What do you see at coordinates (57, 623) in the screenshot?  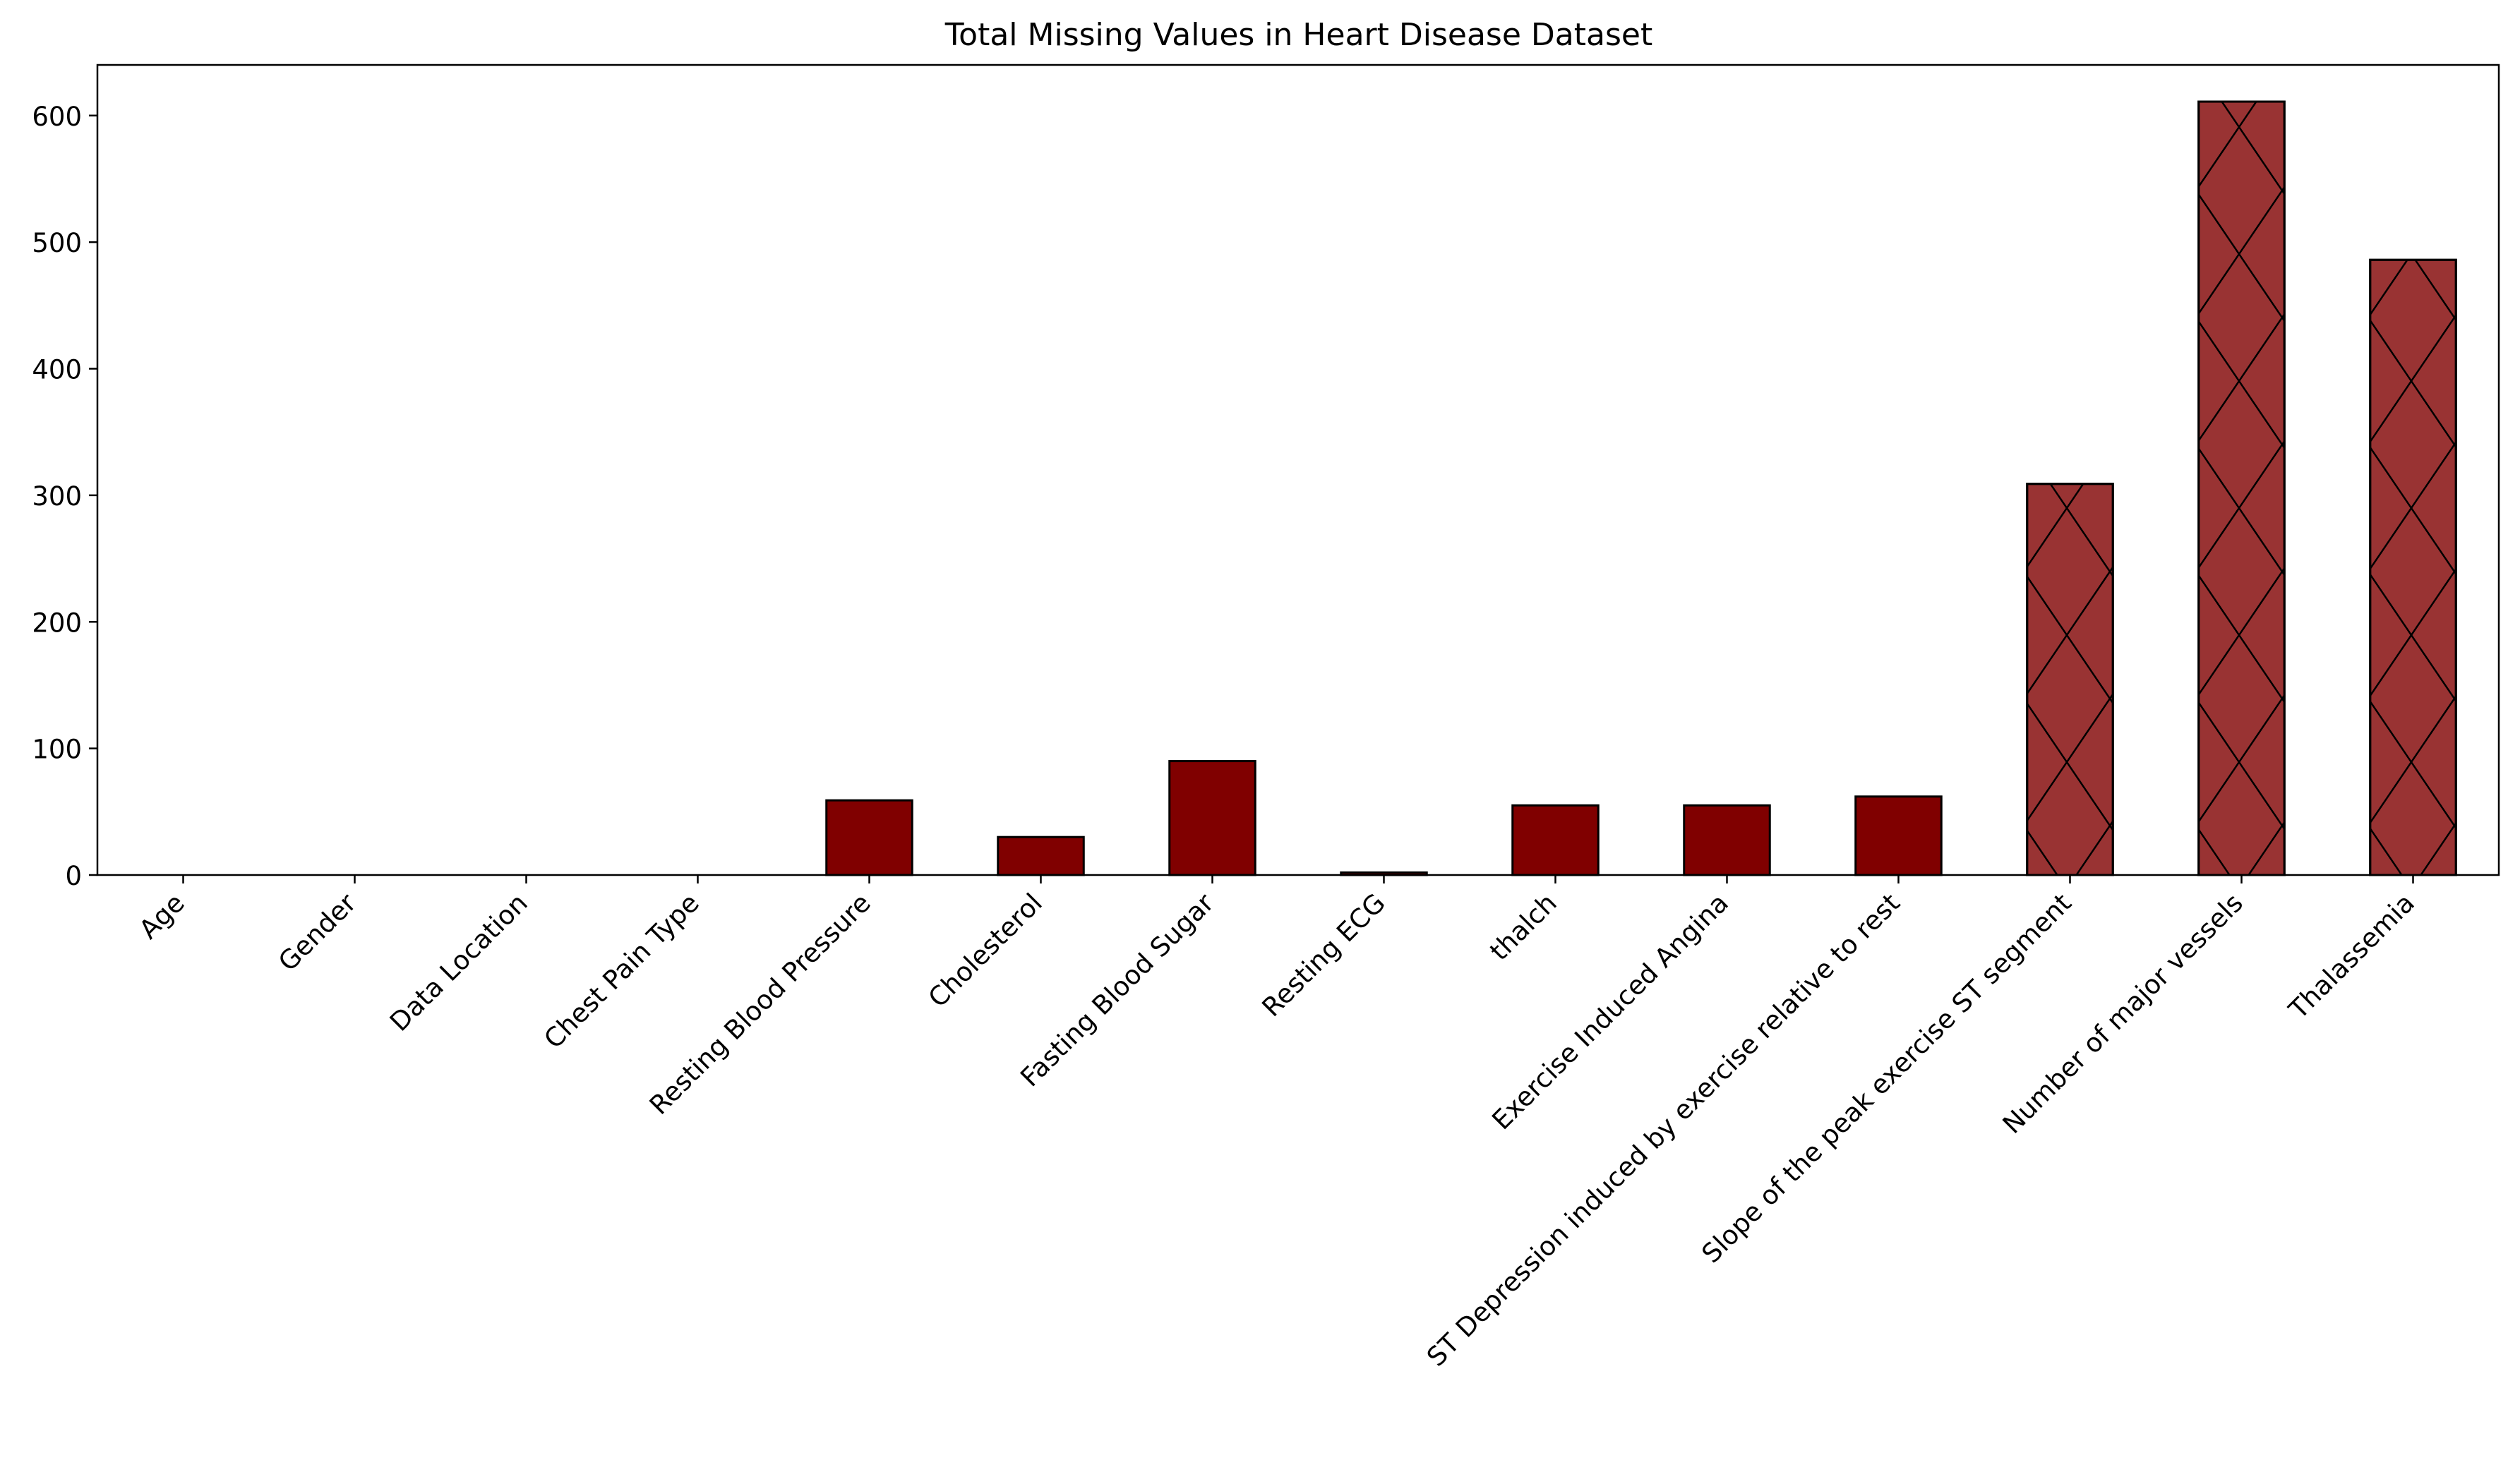 I see `y-tick-label: 200` at bounding box center [57, 623].